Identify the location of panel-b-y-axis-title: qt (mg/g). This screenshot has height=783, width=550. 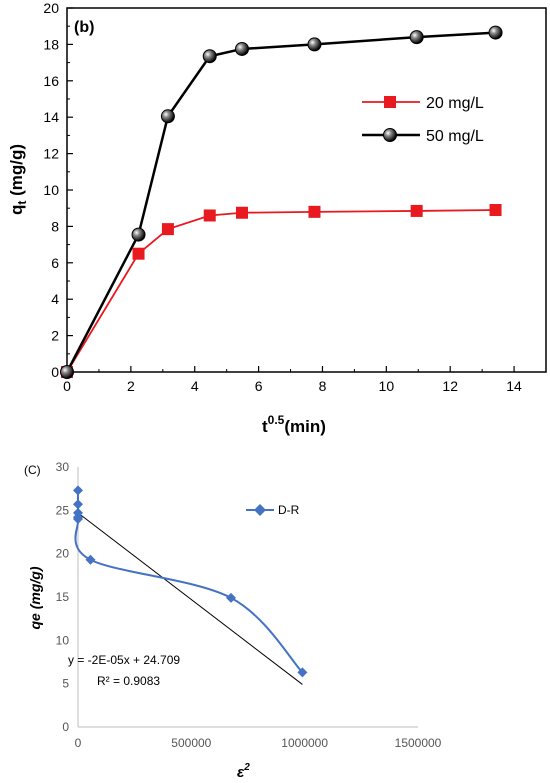
(18, 179).